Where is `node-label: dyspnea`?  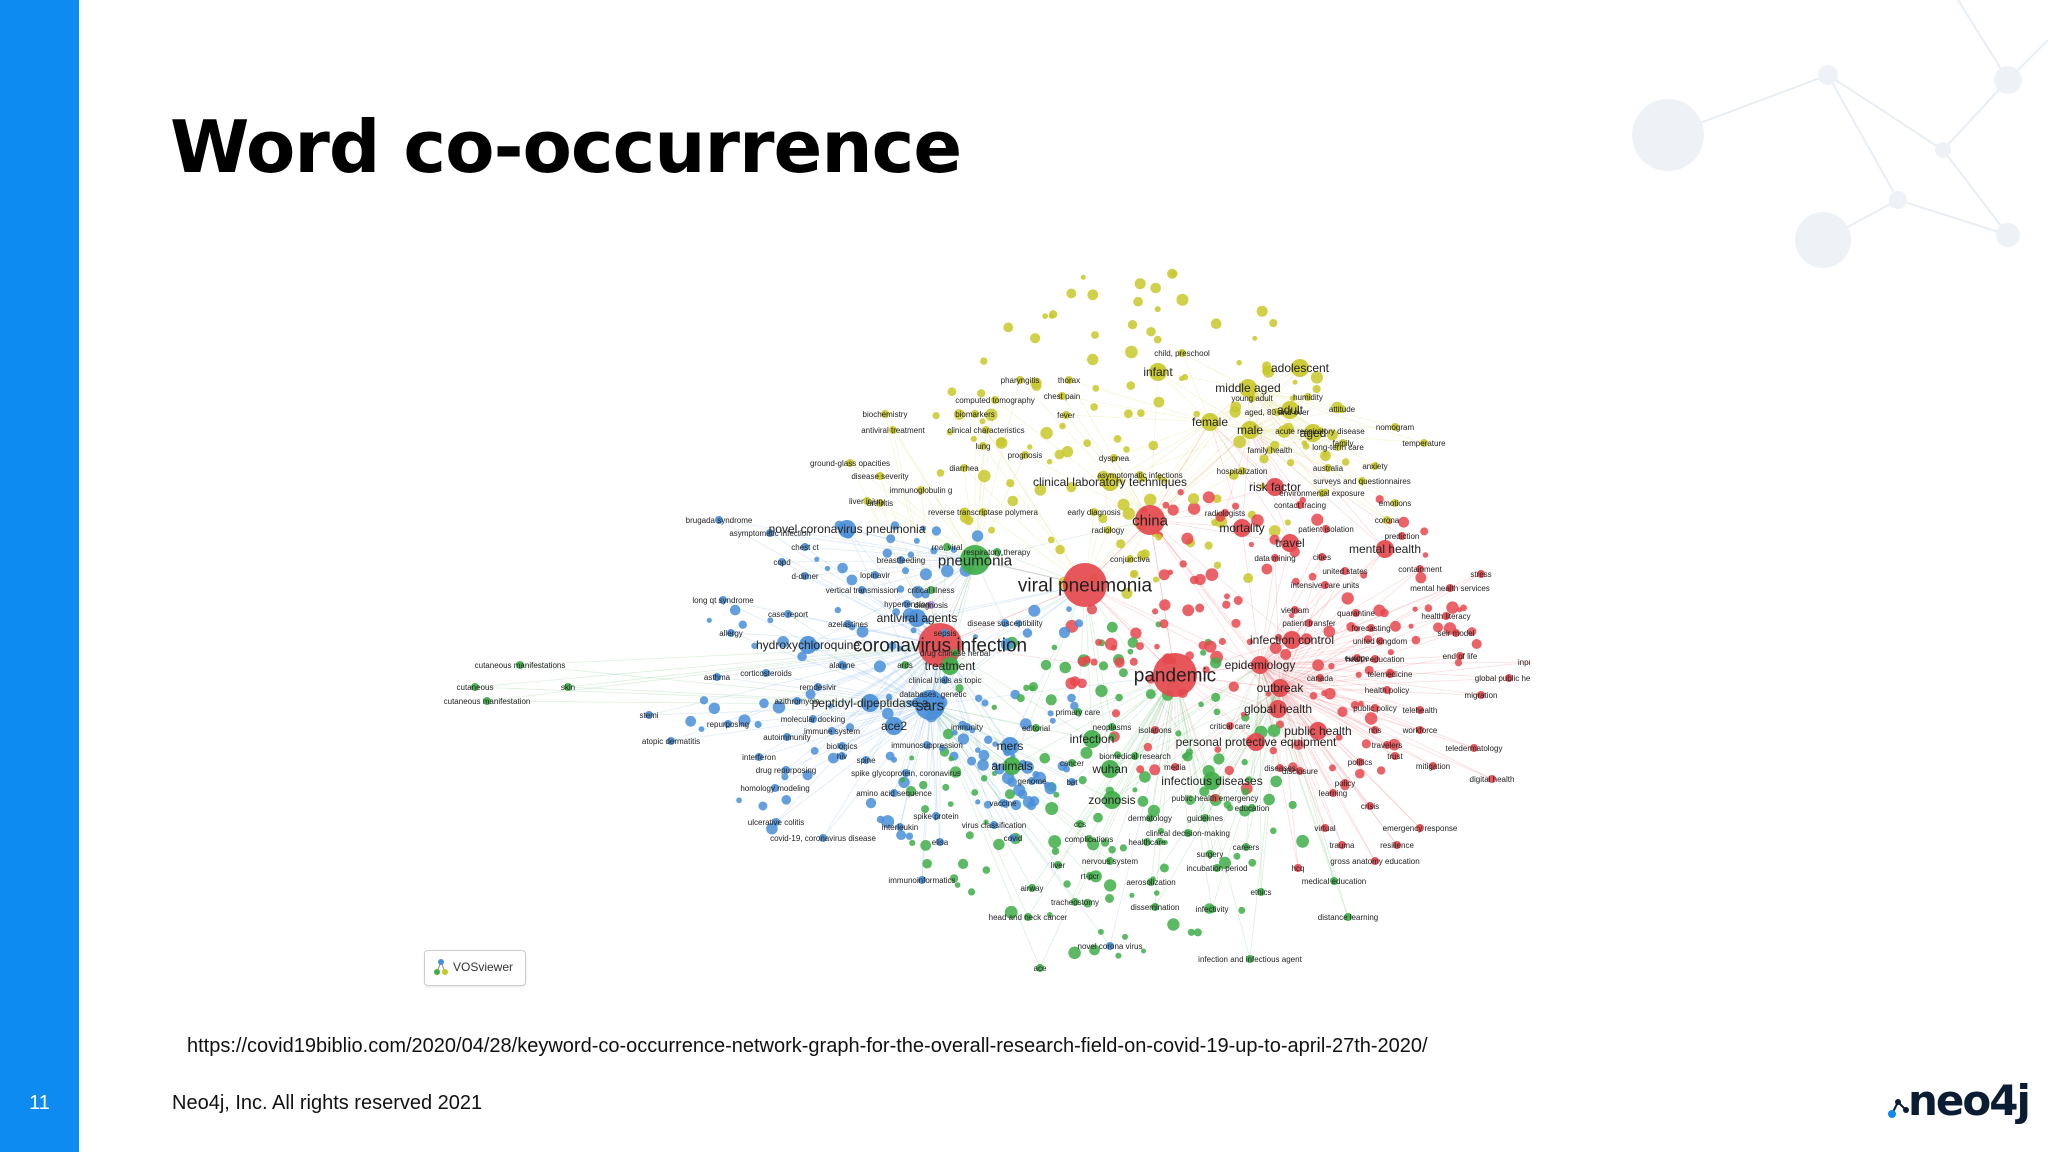
node-label: dyspnea is located at coordinates (1114, 458).